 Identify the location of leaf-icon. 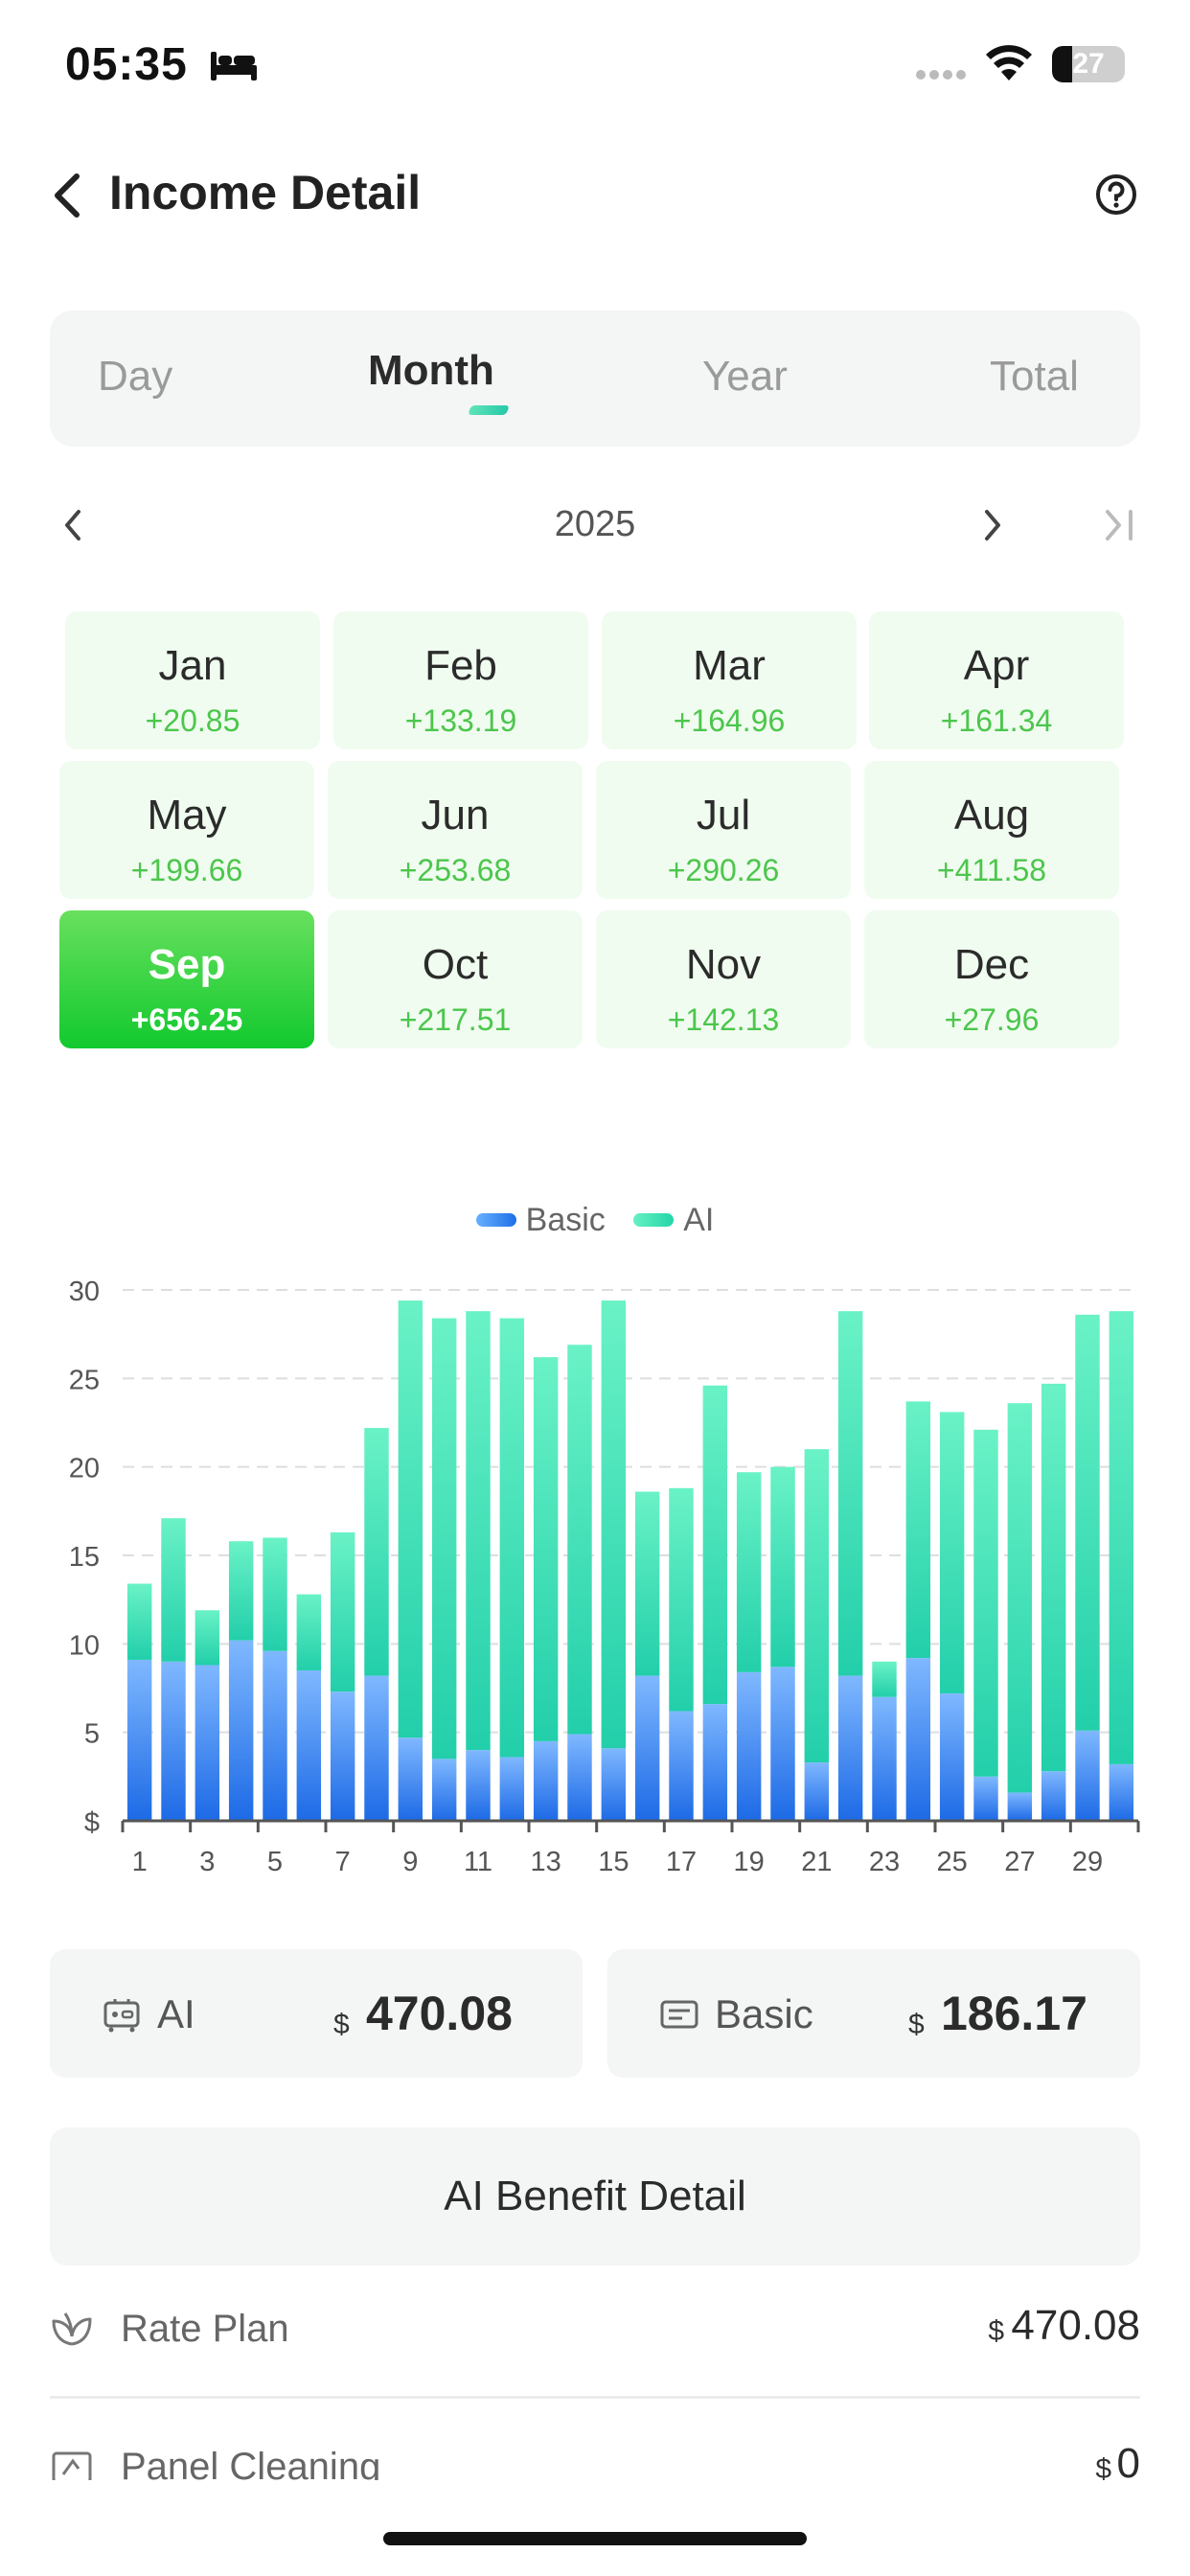
(72, 2329).